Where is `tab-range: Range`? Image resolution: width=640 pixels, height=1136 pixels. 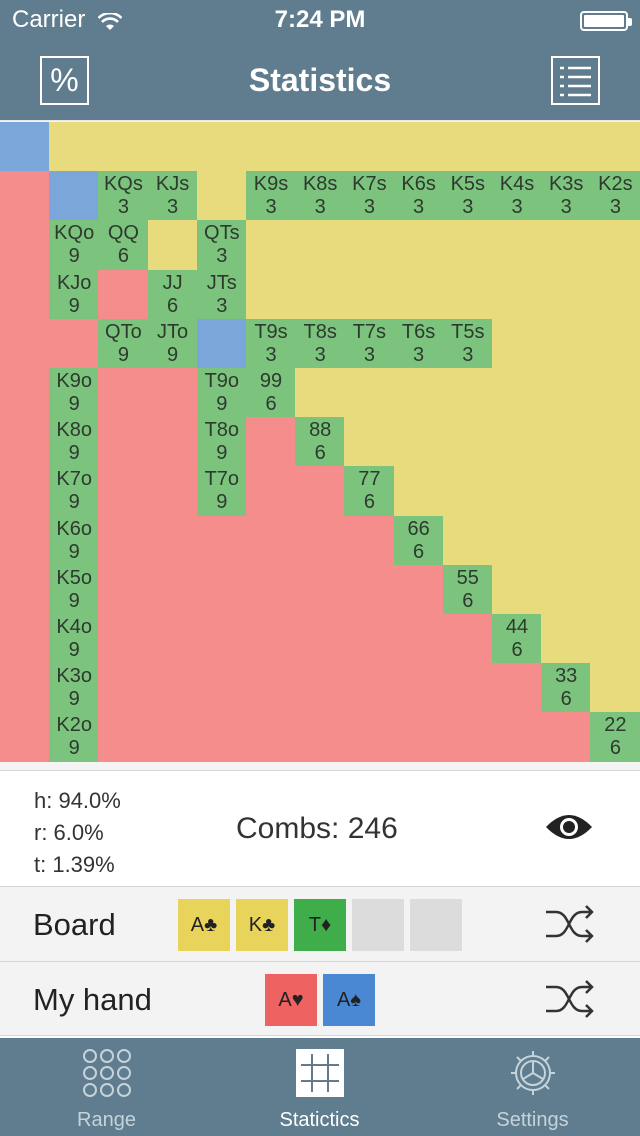 tab-range: Range is located at coordinates (106, 1087).